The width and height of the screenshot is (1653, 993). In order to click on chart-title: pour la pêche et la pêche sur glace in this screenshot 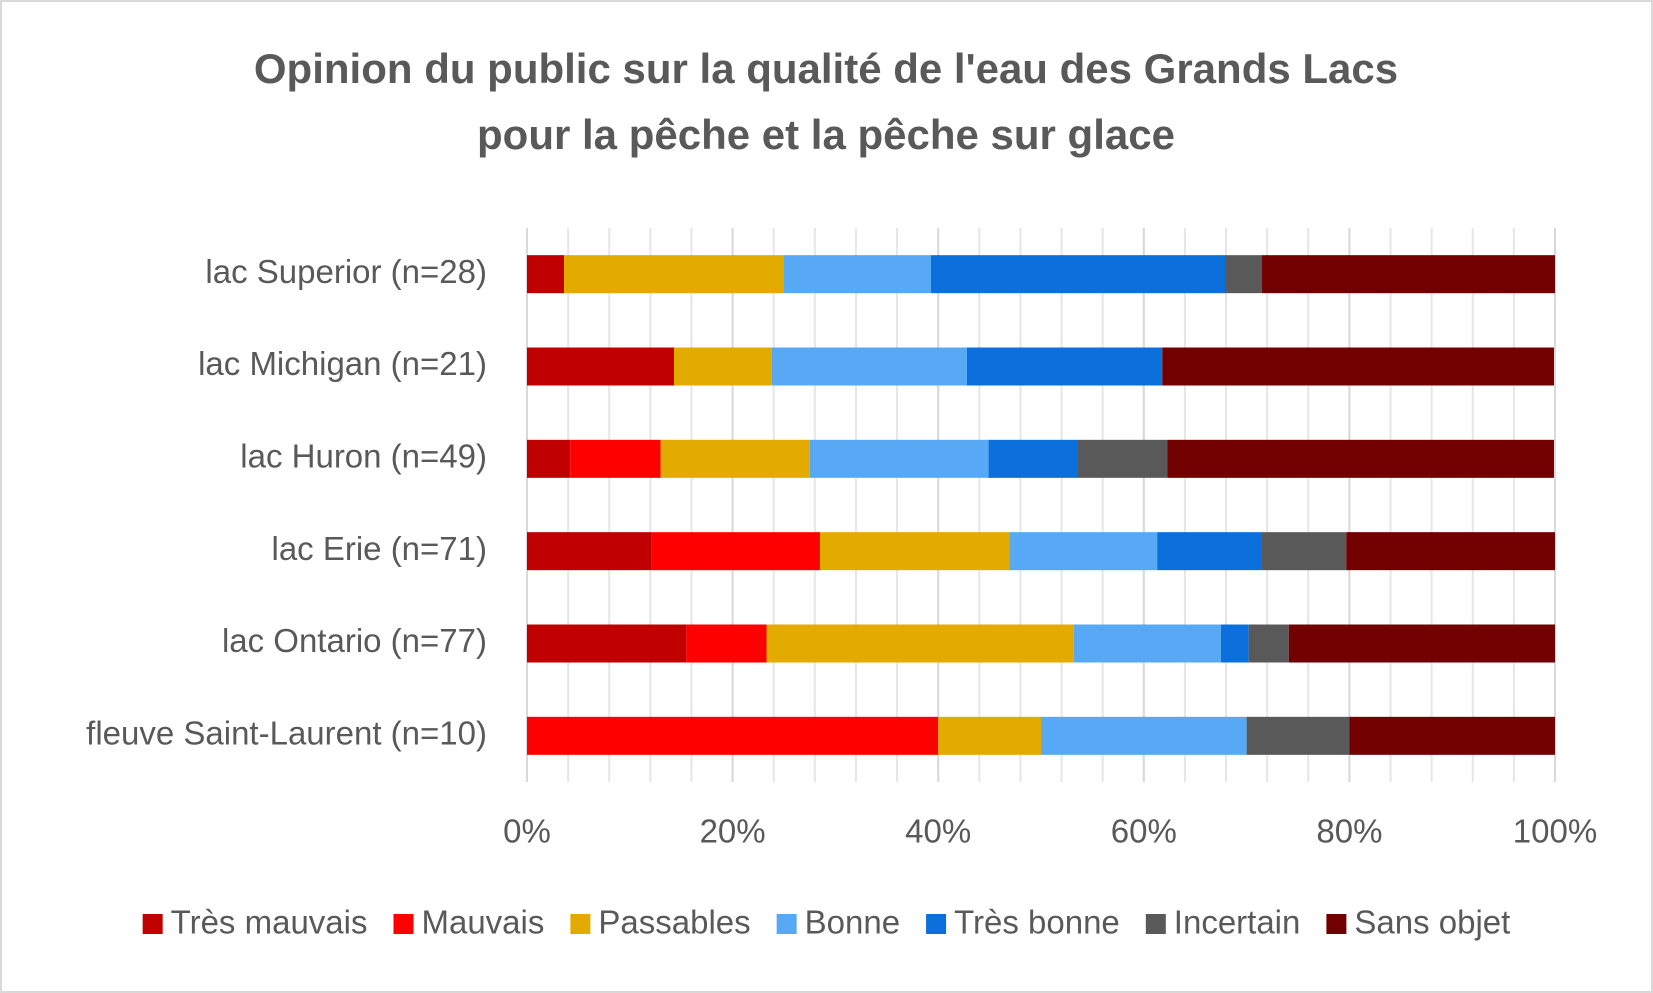, I will do `click(826, 134)`.